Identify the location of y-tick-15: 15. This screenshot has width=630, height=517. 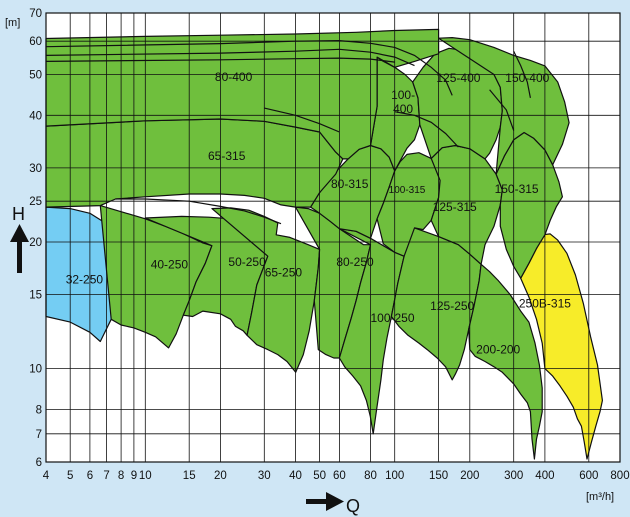
(35, 296).